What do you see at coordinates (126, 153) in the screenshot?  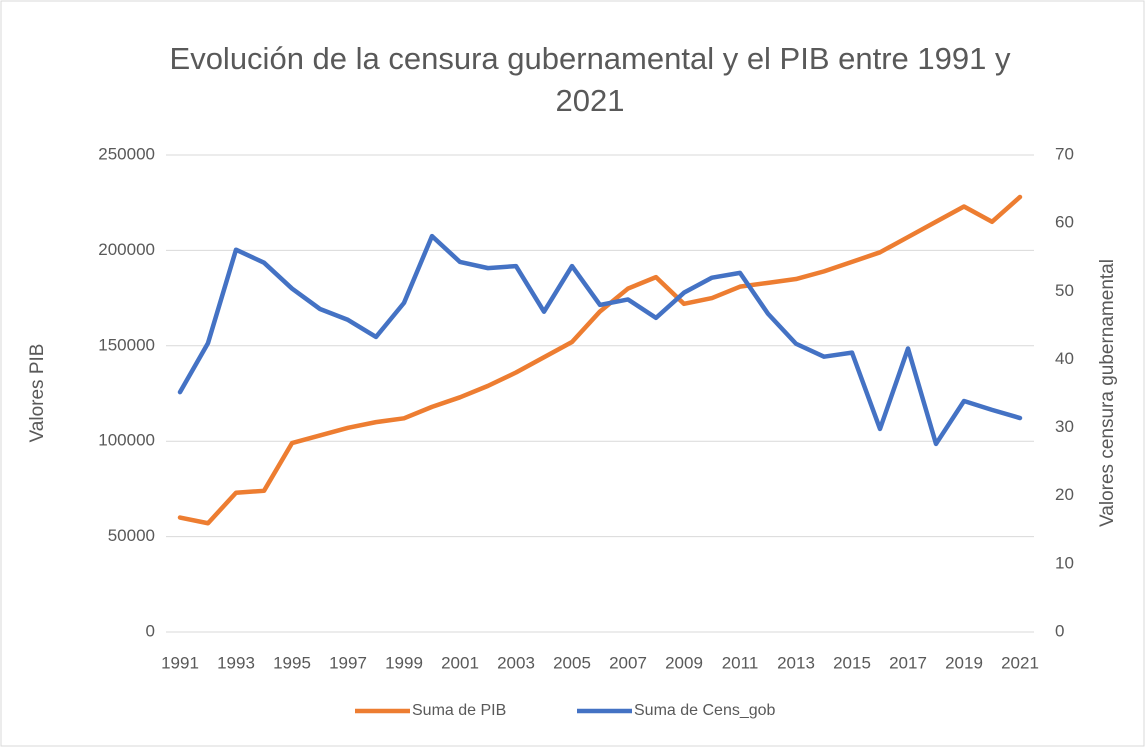 I see `y-tick-label: 250000` at bounding box center [126, 153].